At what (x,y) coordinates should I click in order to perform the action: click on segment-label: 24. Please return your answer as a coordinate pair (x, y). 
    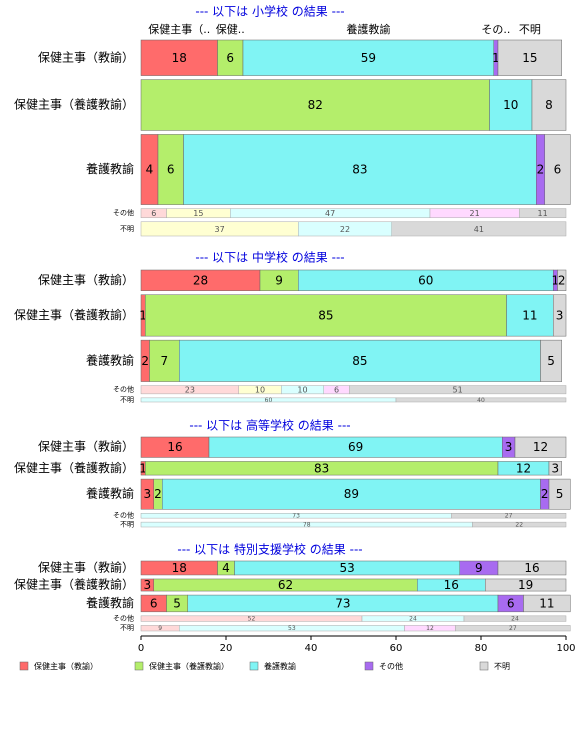
    Looking at the image, I should click on (515, 619).